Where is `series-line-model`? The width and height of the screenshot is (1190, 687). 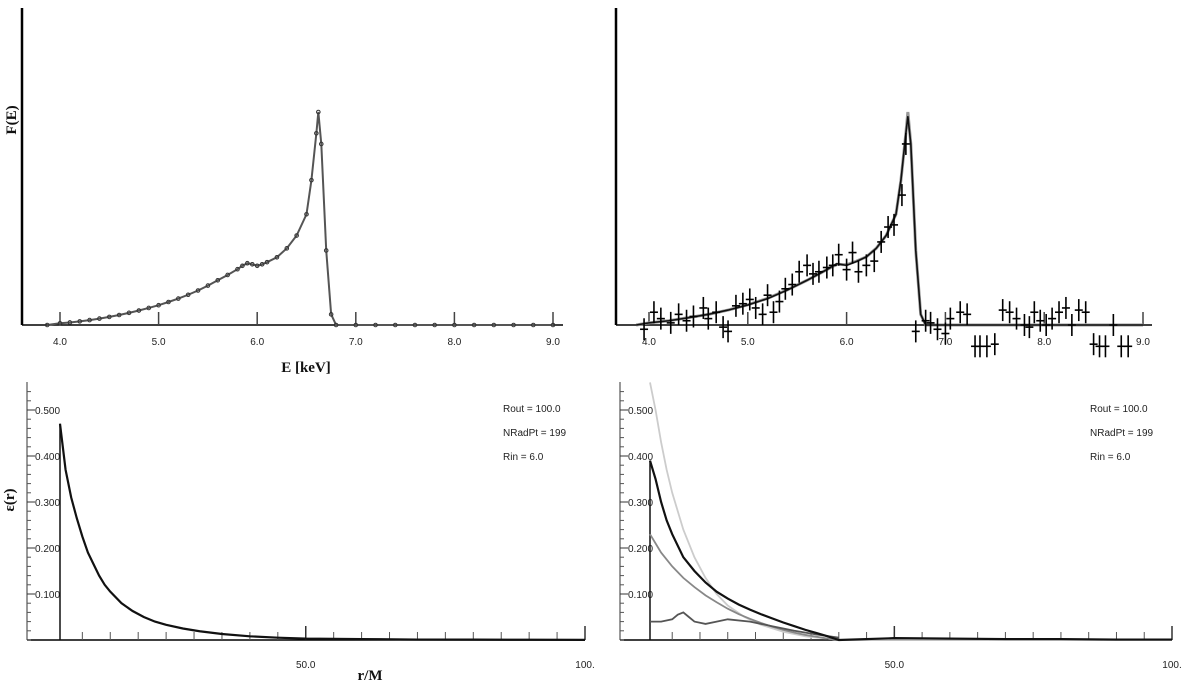
series-line-model is located at coordinates (300, 218).